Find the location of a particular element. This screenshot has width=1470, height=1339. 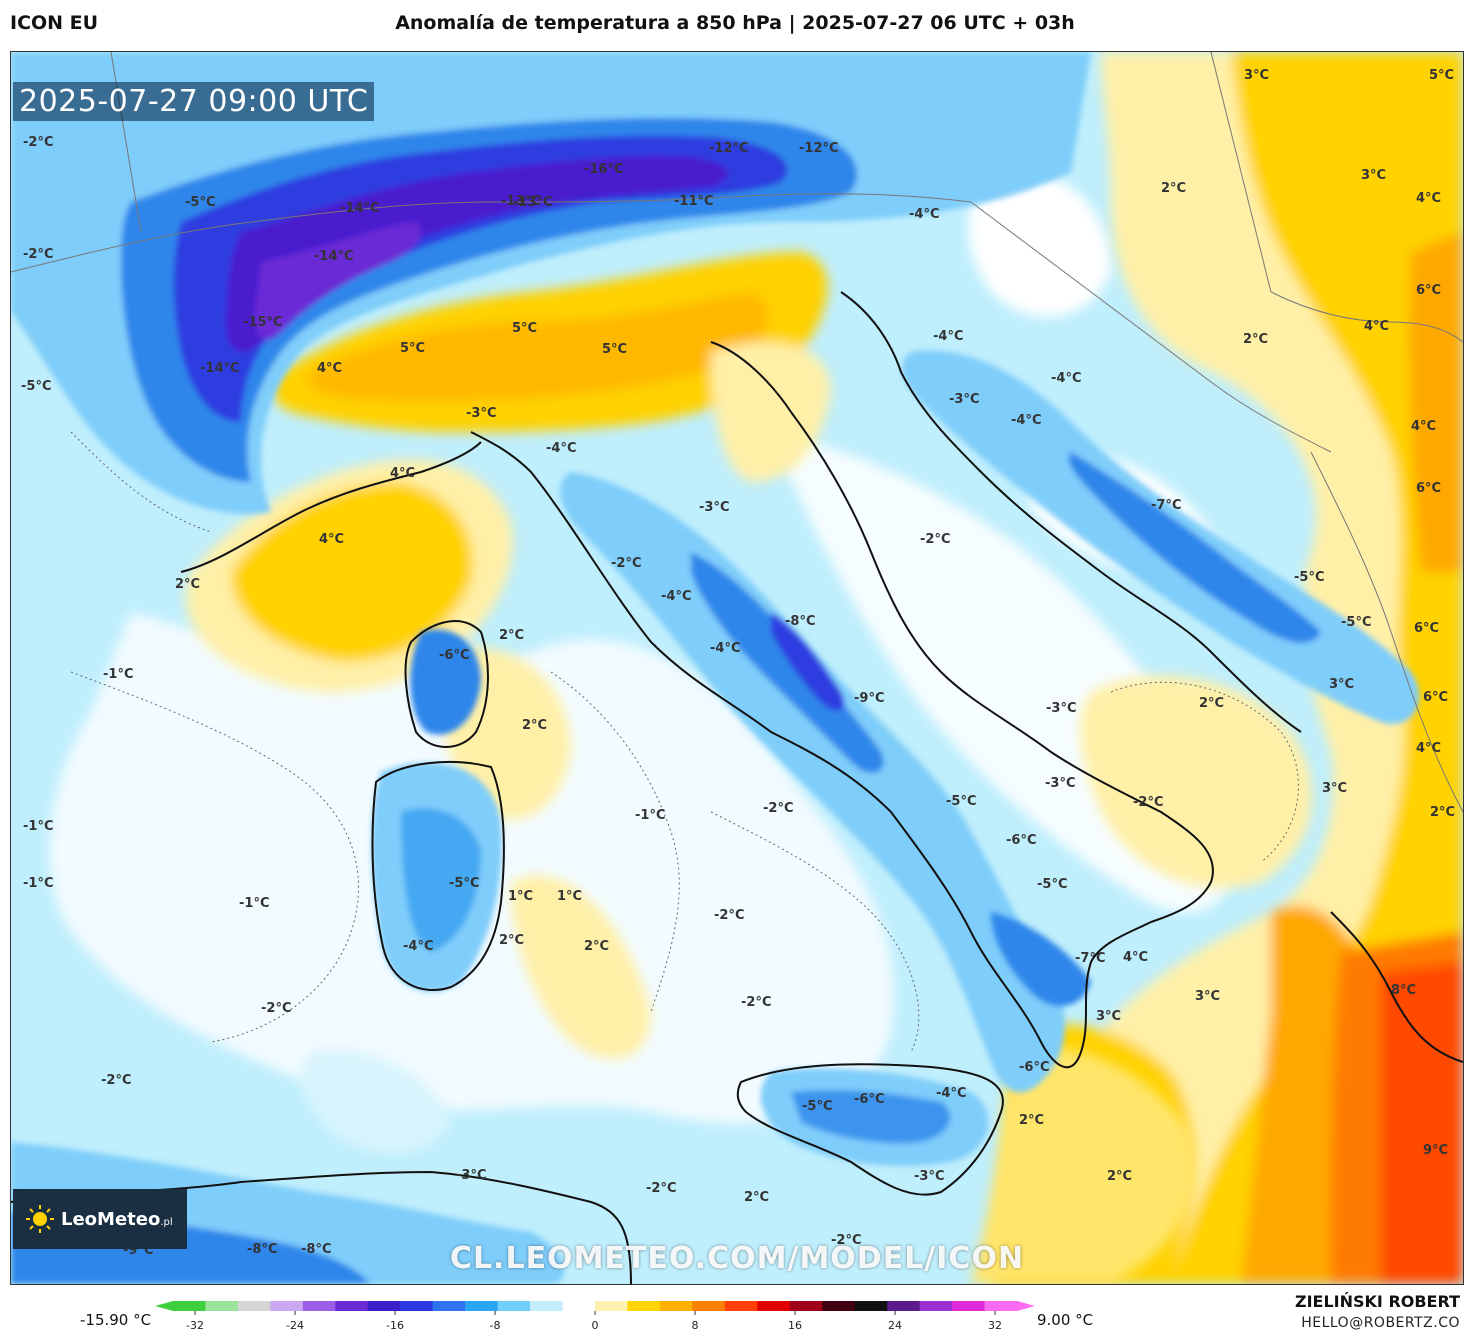

scale-tick-label: 0 is located at coordinates (595, 1325).